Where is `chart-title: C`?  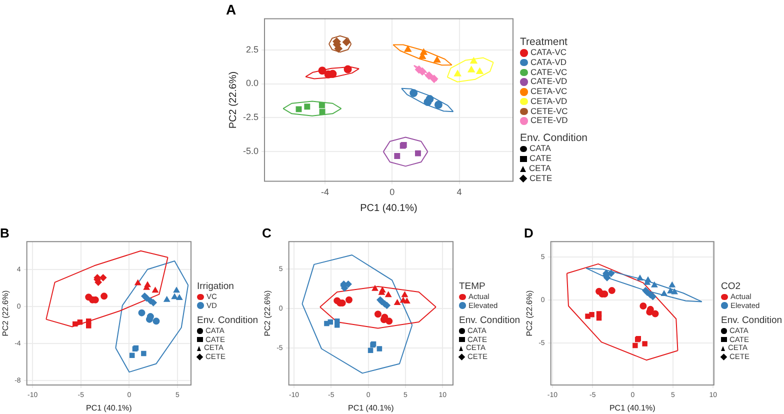
chart-title: C is located at coordinates (267, 232).